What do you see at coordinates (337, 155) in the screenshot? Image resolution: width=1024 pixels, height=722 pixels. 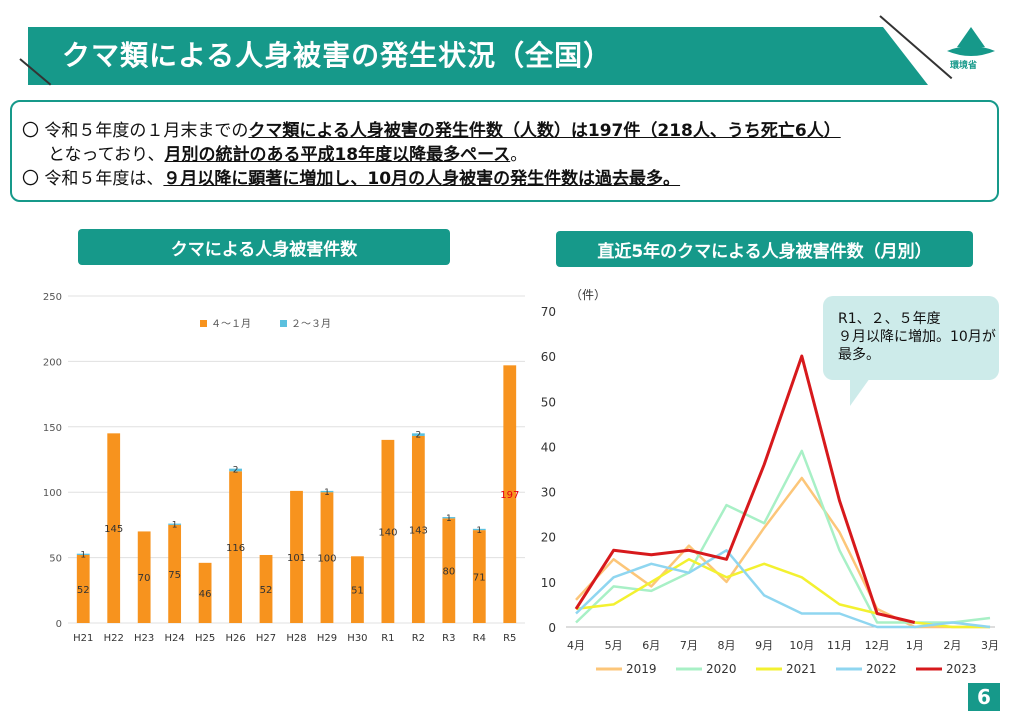 I see `summary-line-2-emphasis: 月別の統計のある平成18年度以降最多ペース` at bounding box center [337, 155].